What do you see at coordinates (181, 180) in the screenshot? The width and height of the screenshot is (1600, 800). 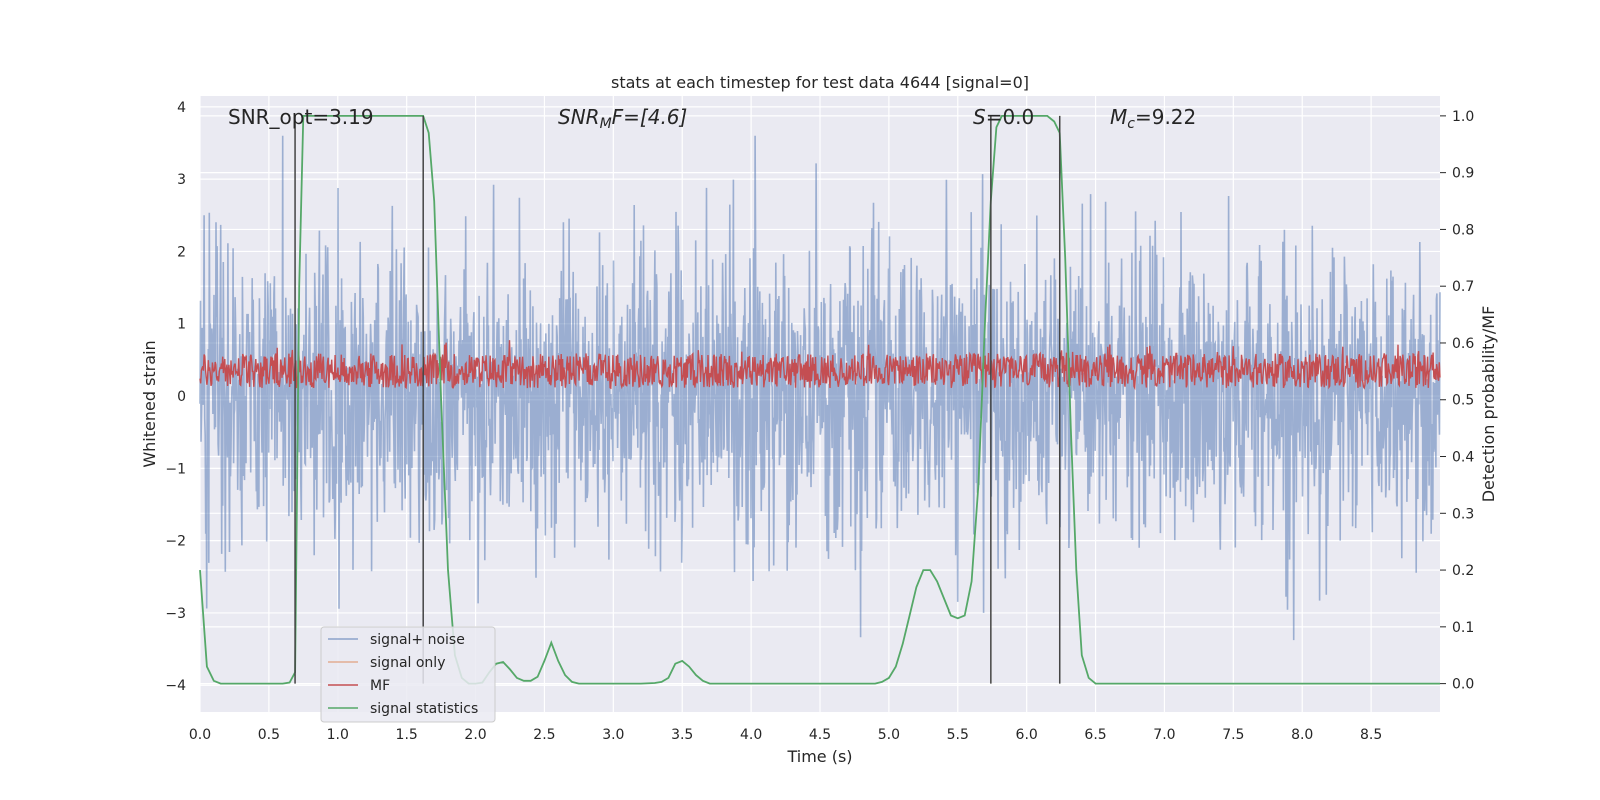 I see `y-left-tick-label: 3` at bounding box center [181, 180].